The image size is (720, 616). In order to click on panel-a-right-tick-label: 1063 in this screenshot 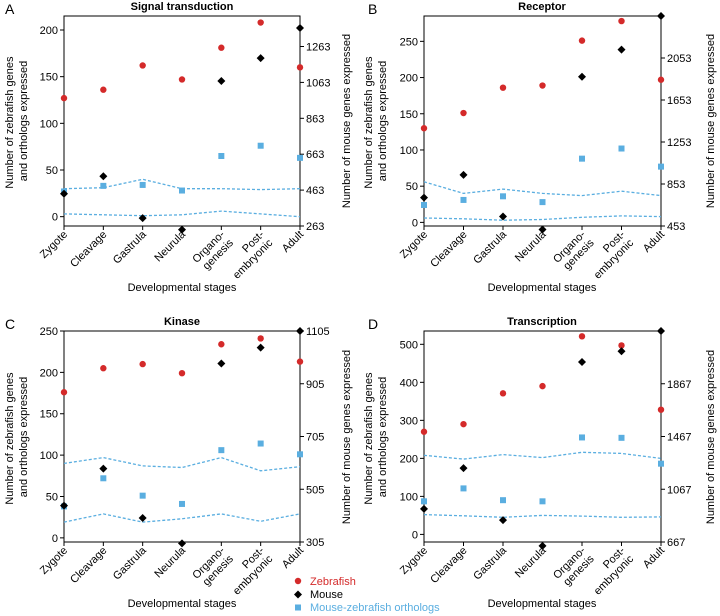, I will do `click(318, 83)`.